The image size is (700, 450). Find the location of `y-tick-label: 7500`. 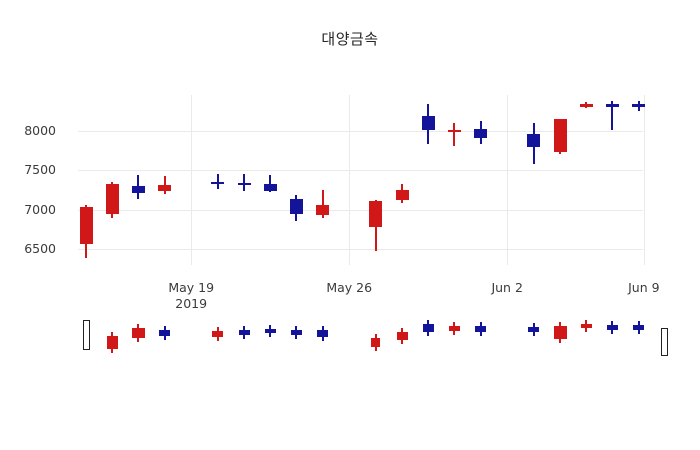

y-tick-label: 7500 is located at coordinates (40, 170).